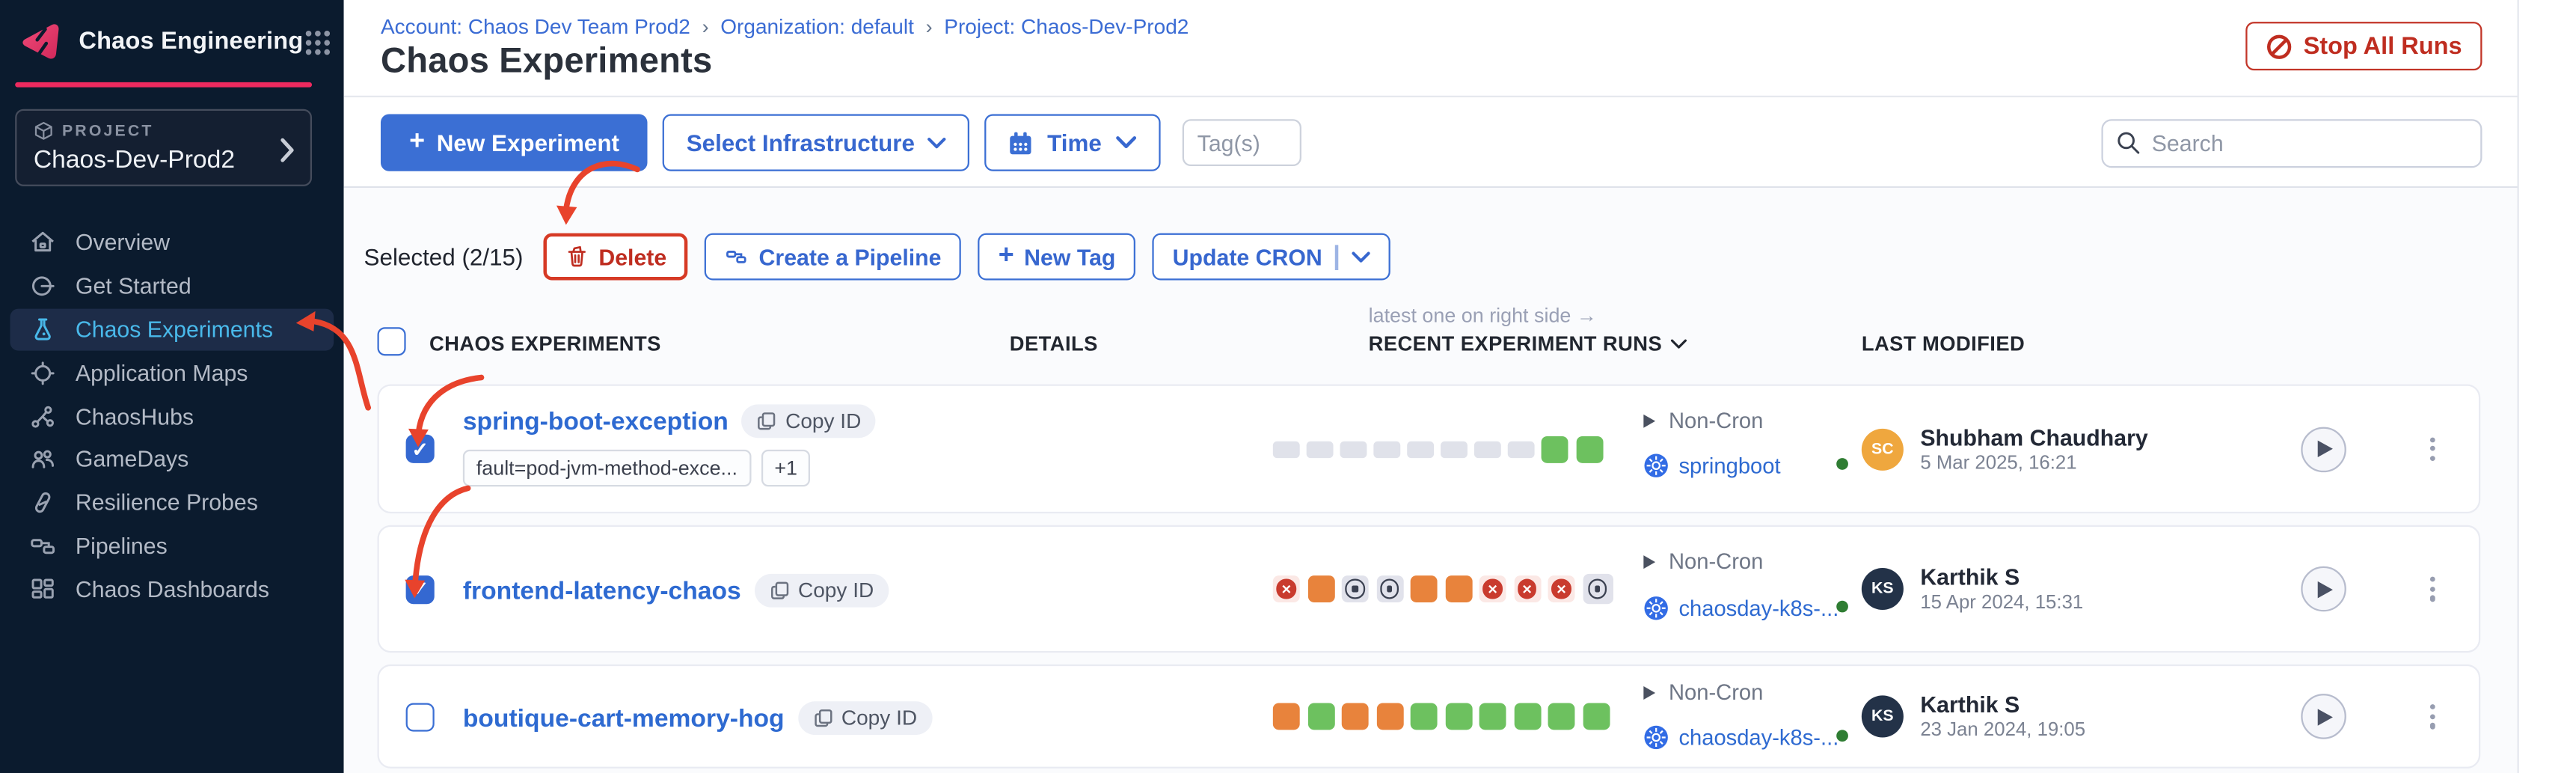 This screenshot has height=773, width=2576. I want to click on project-selector: PROJECT Chaos-Dev-Prod2, so click(164, 147).